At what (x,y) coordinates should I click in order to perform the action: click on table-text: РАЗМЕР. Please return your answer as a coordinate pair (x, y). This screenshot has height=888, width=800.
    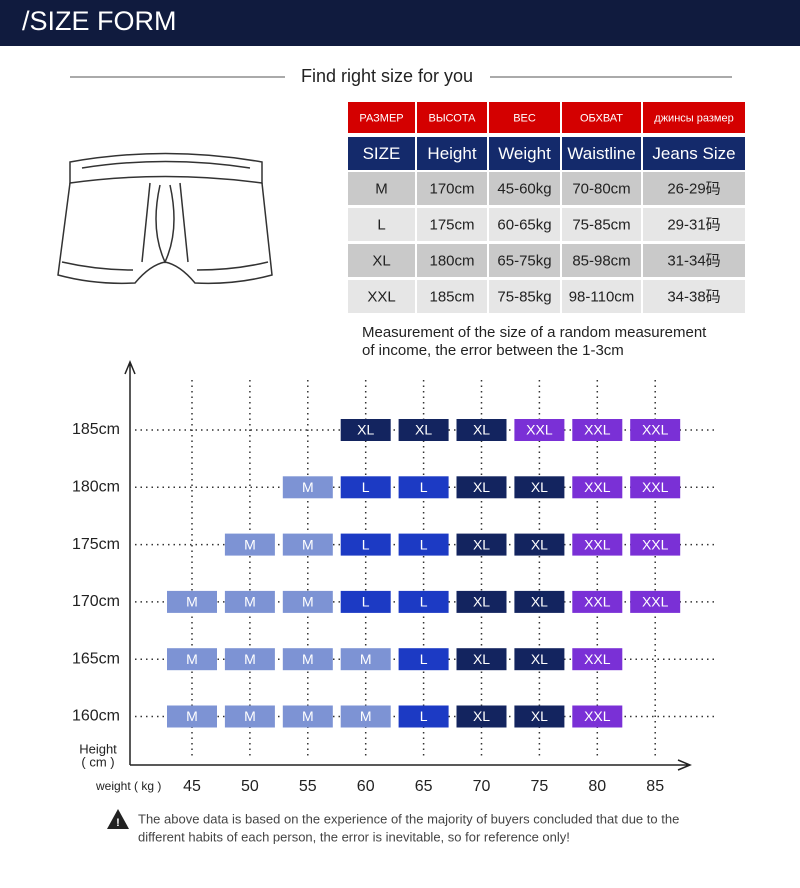
    Looking at the image, I should click on (381, 118).